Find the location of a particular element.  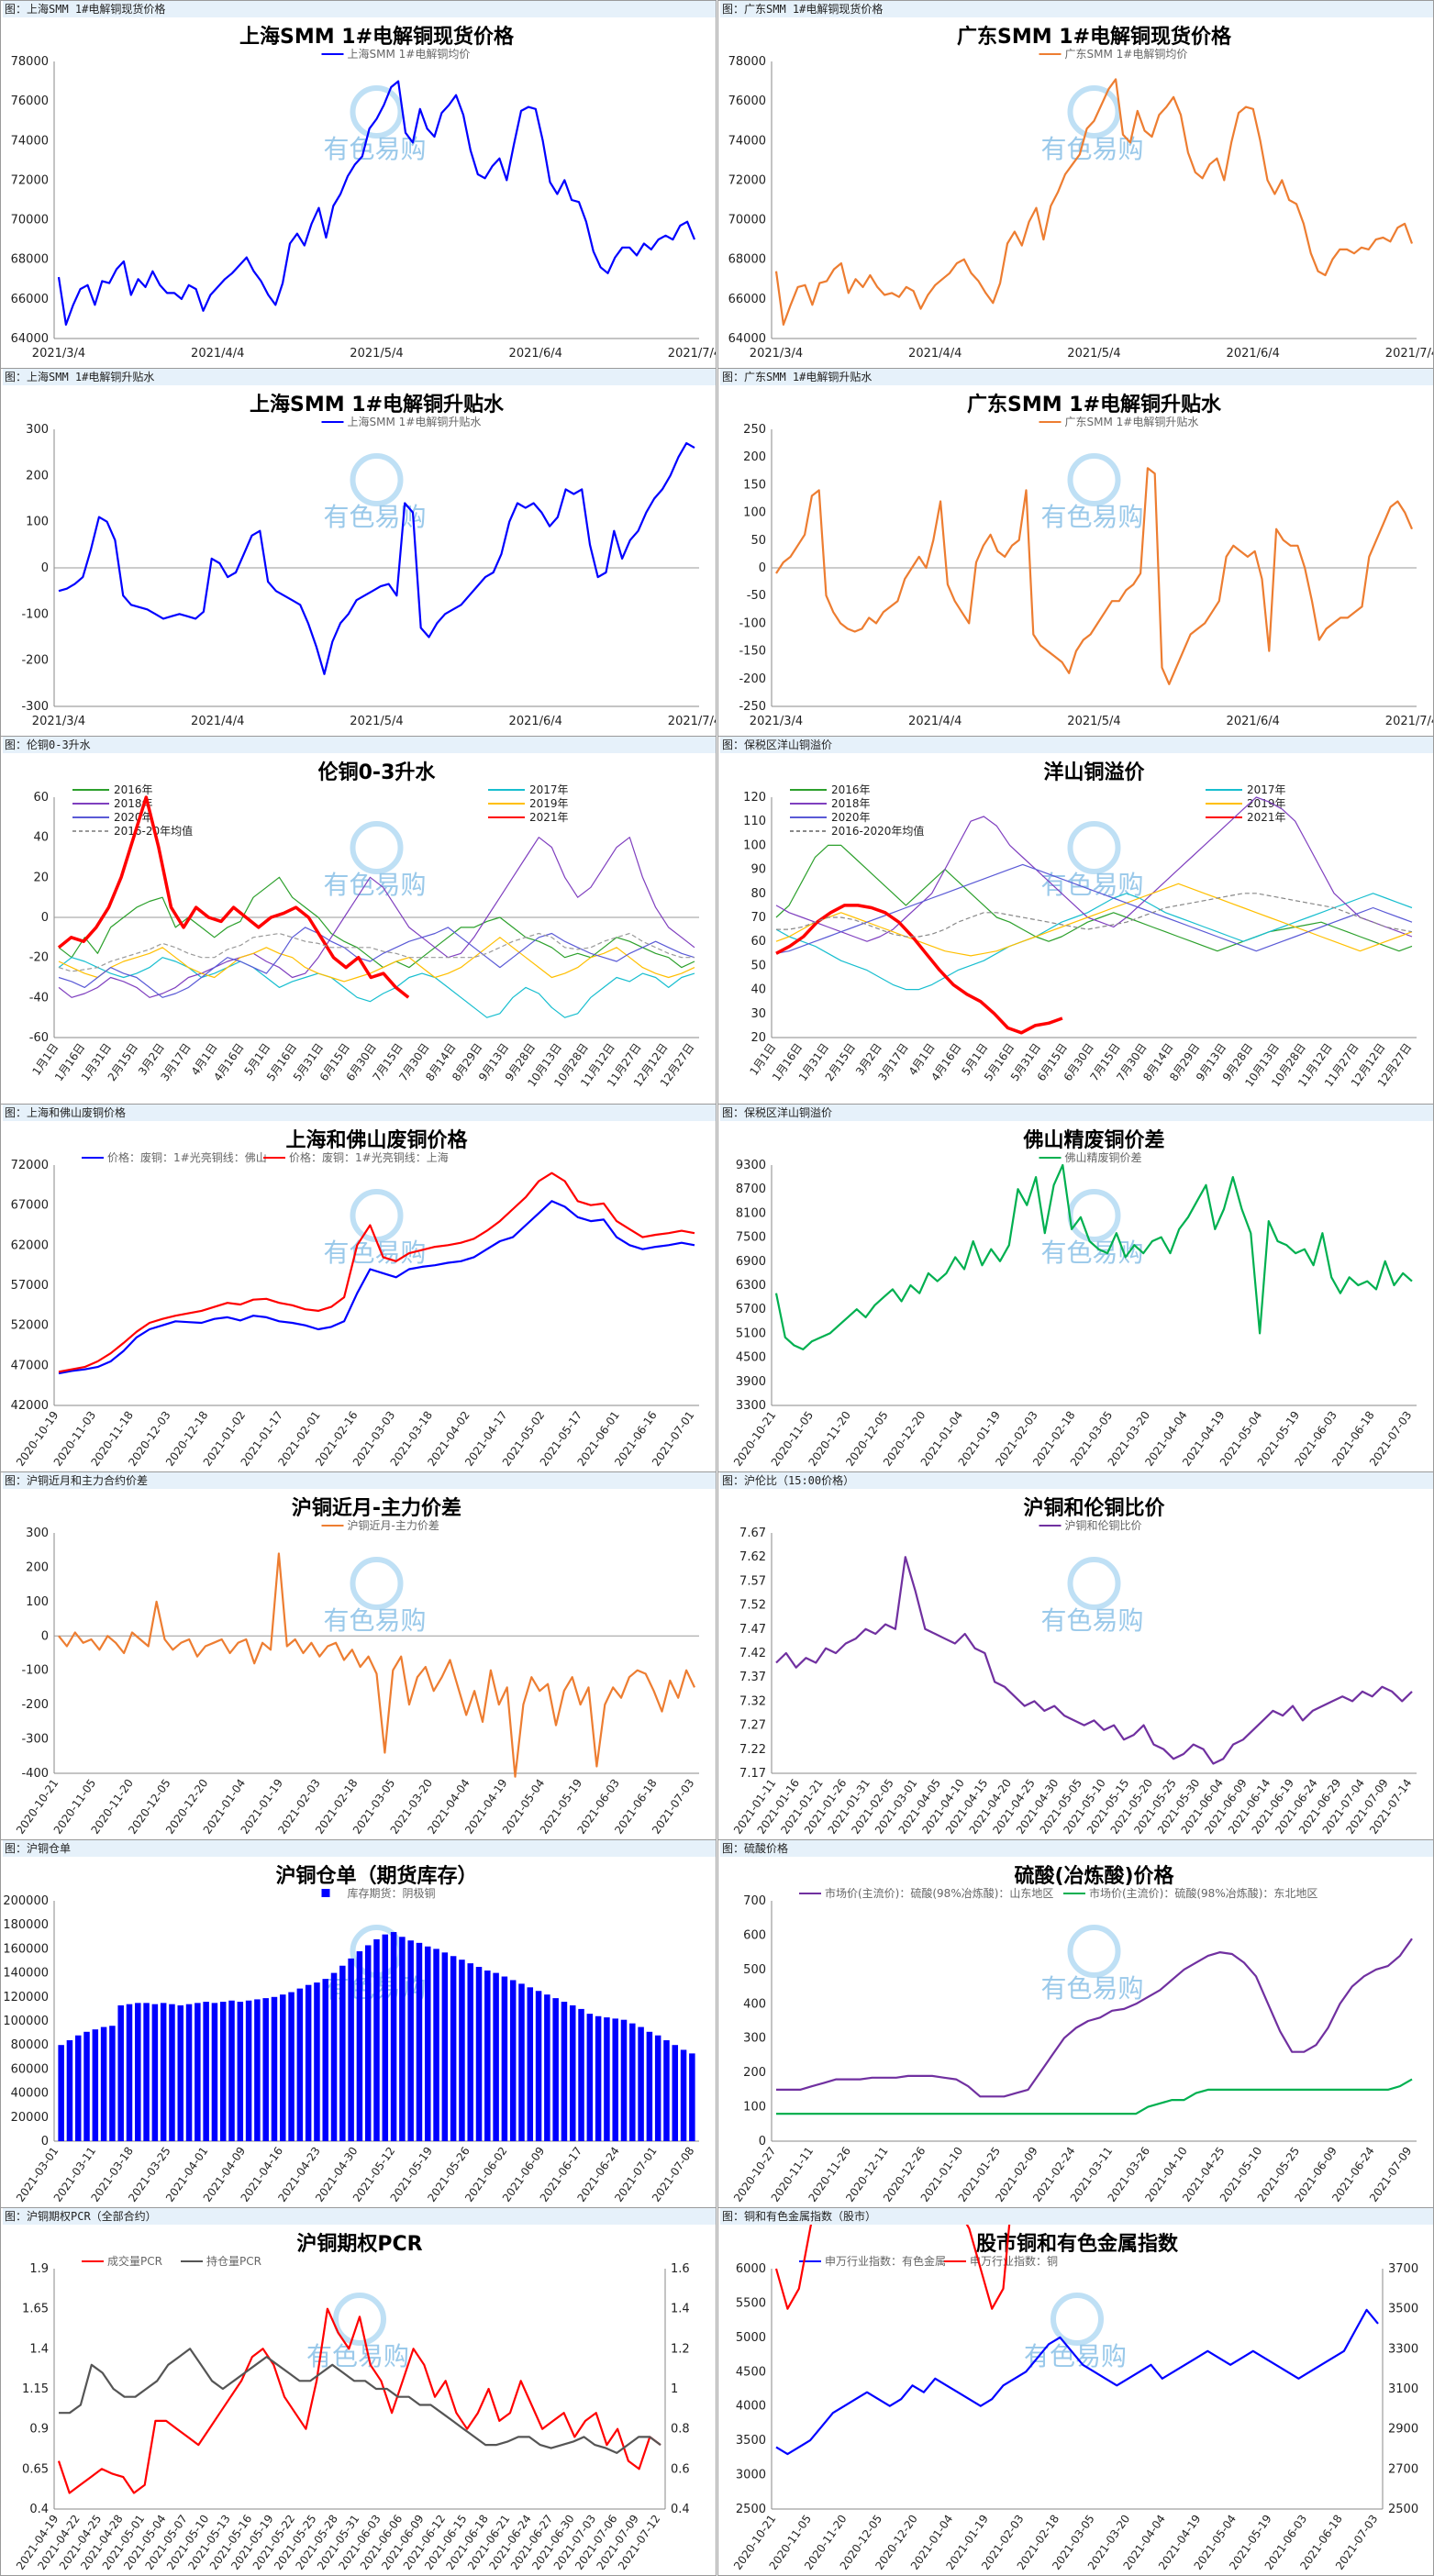

y-tick-label: 100000 is located at coordinates (26, 2021).